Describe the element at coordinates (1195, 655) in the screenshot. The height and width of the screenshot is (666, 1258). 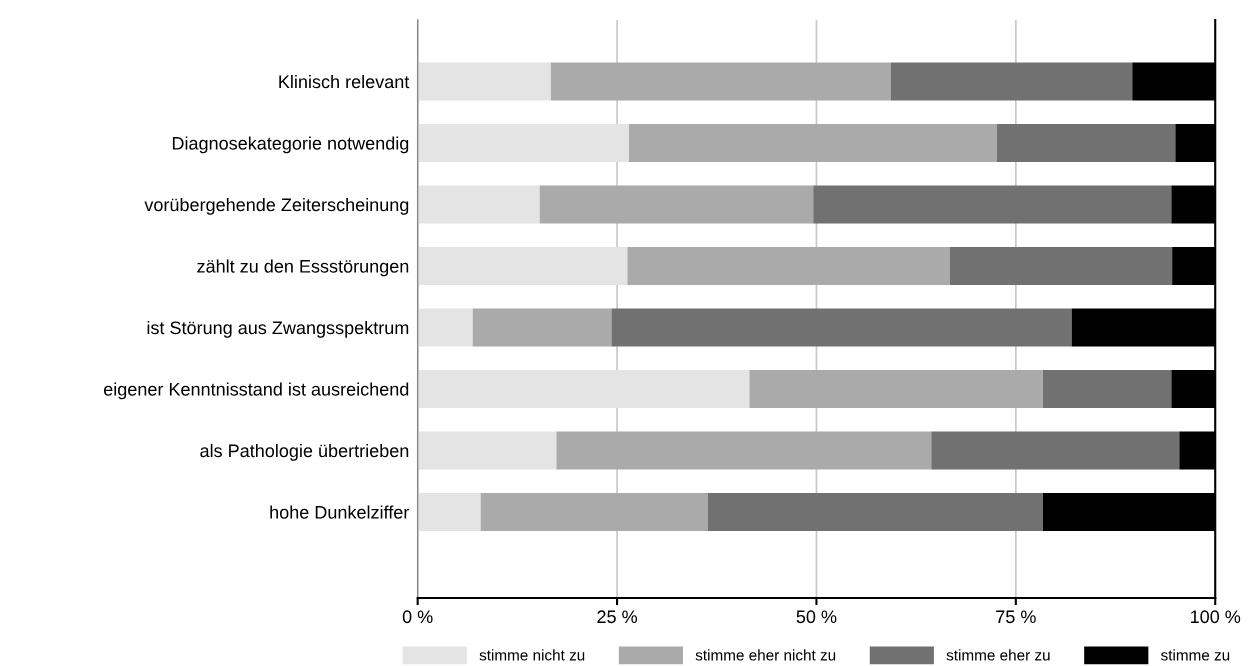
I see `legend-label: stimme zu` at that location.